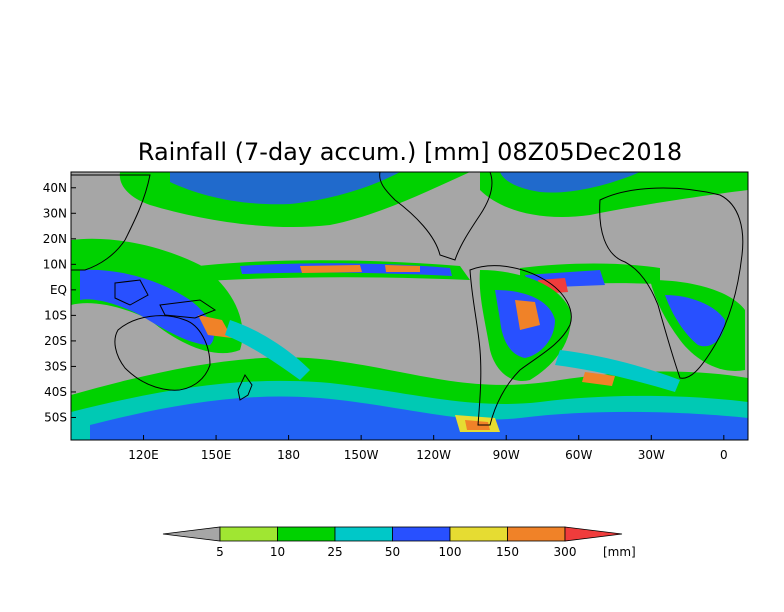 The width and height of the screenshot is (784, 612). I want to click on coastline-north-america, so click(436, 216).